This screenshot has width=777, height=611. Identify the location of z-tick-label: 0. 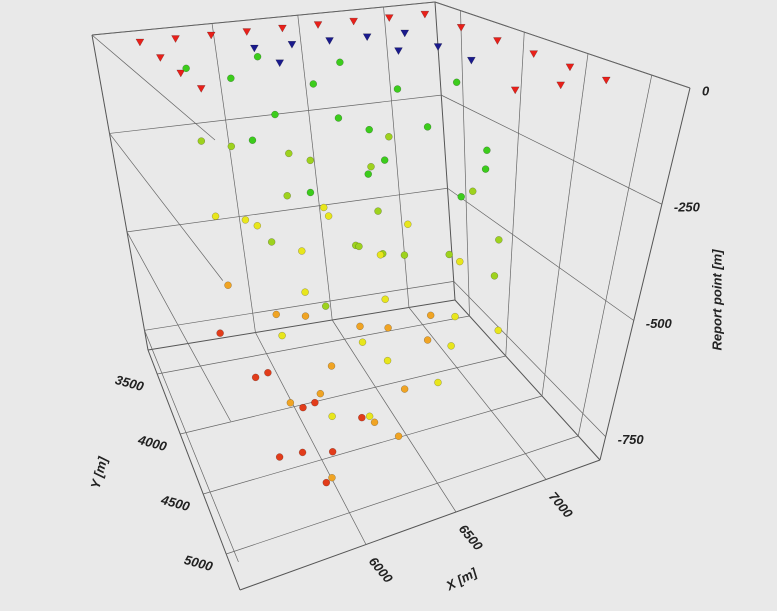
(706, 90).